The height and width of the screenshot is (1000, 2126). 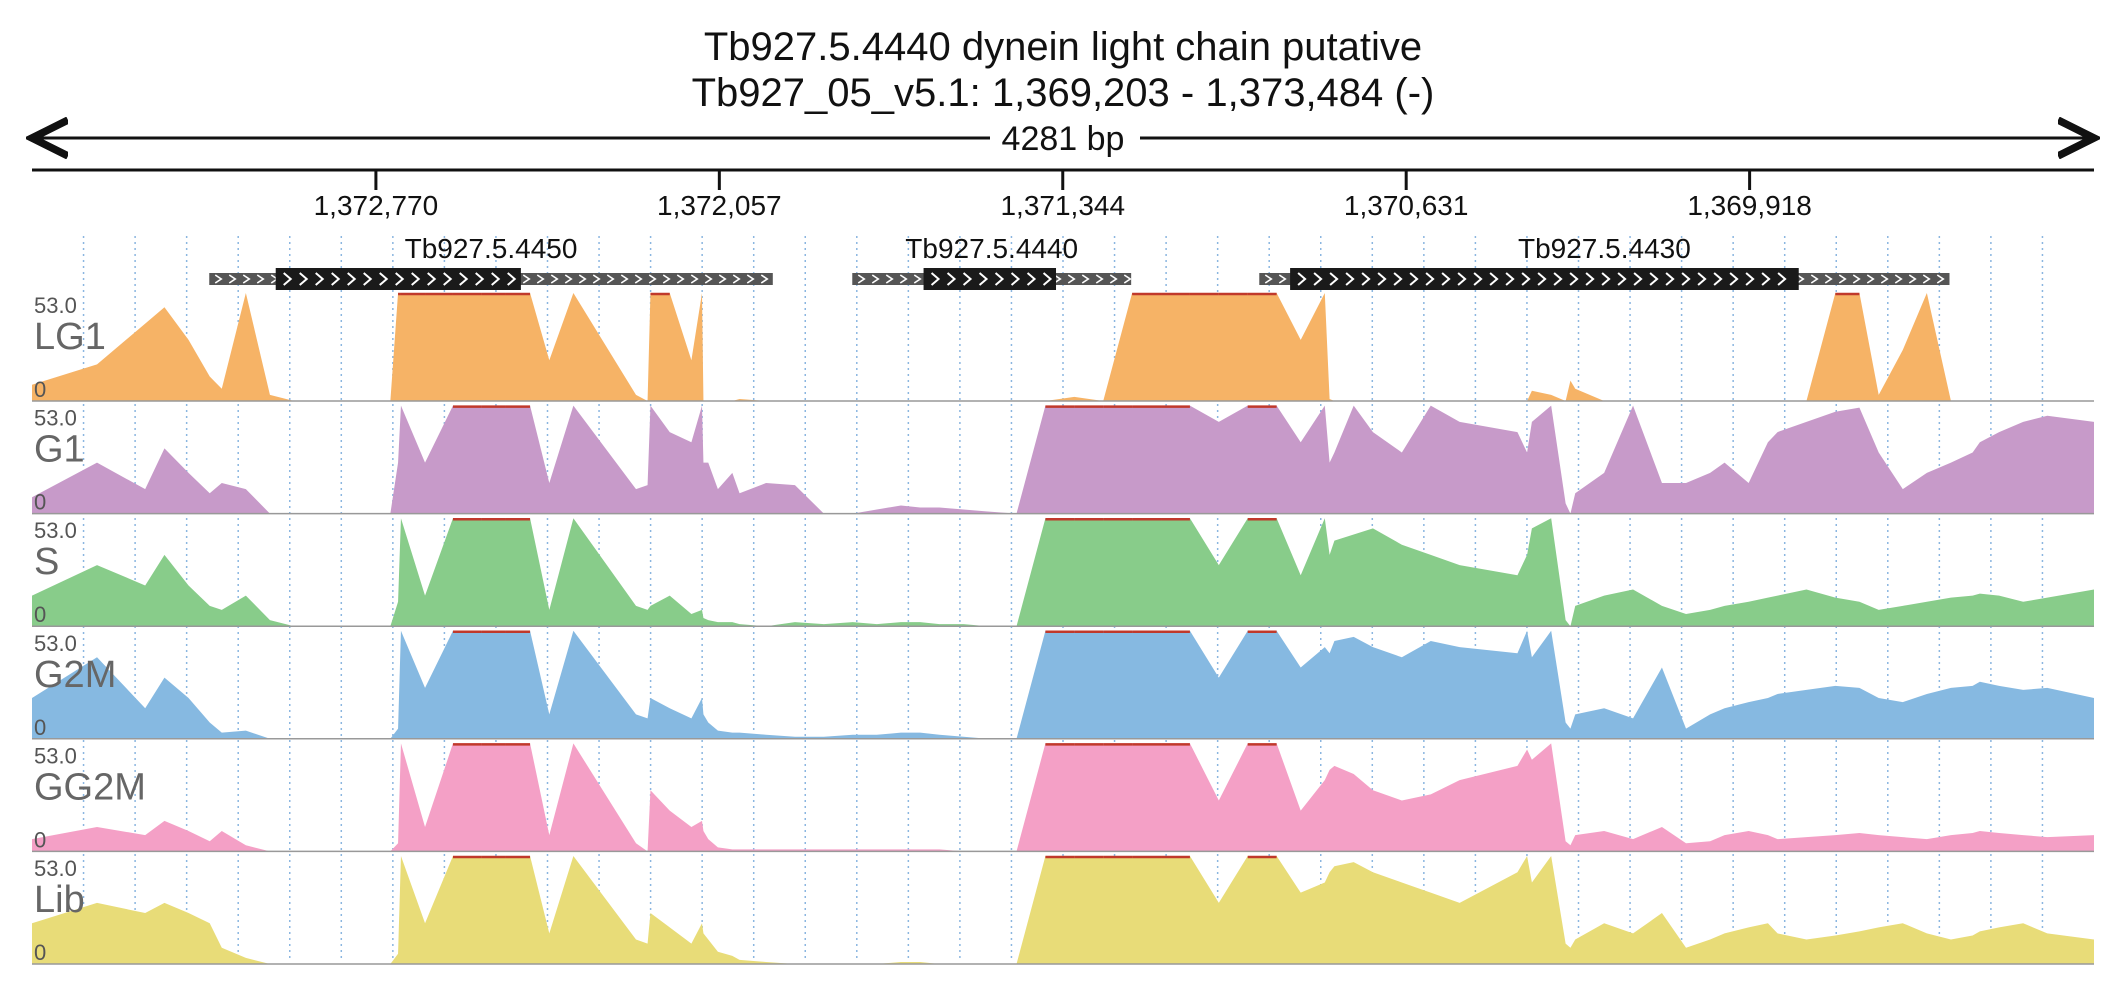 I want to click on span-indicator: 4281 bp, so click(x=1063, y=139).